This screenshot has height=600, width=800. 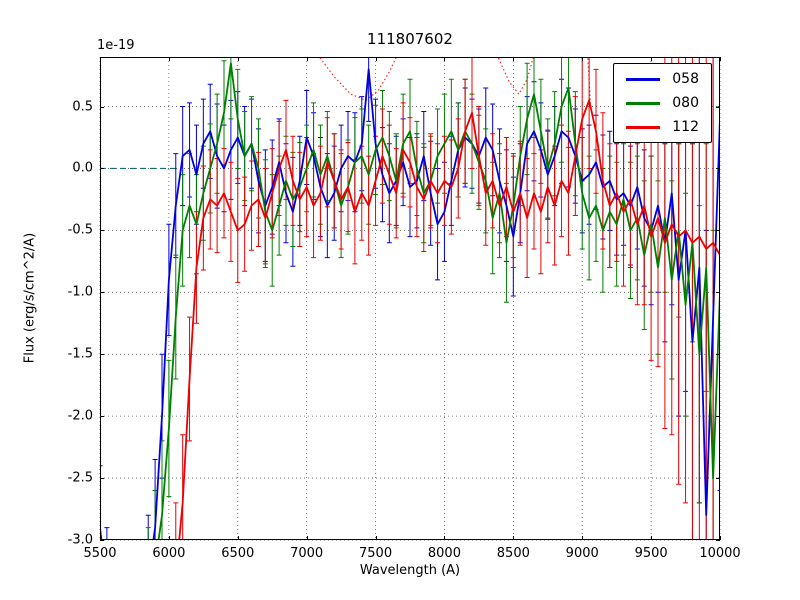 What do you see at coordinates (720, 553) in the screenshot?
I see `x-tick-label: 10000` at bounding box center [720, 553].